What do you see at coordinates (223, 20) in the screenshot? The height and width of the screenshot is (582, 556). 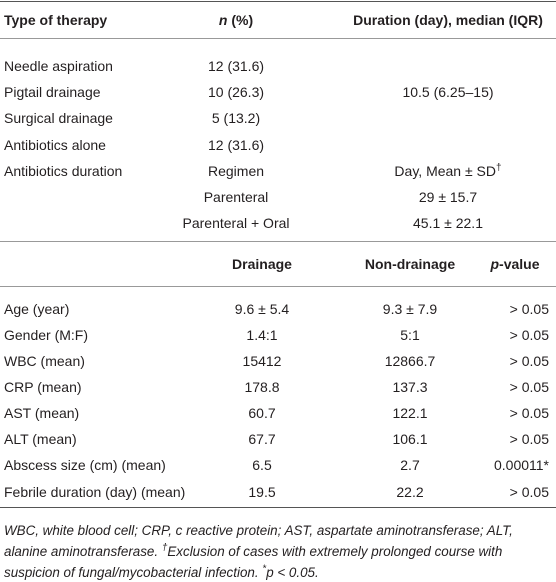 I see `header-part: n` at bounding box center [223, 20].